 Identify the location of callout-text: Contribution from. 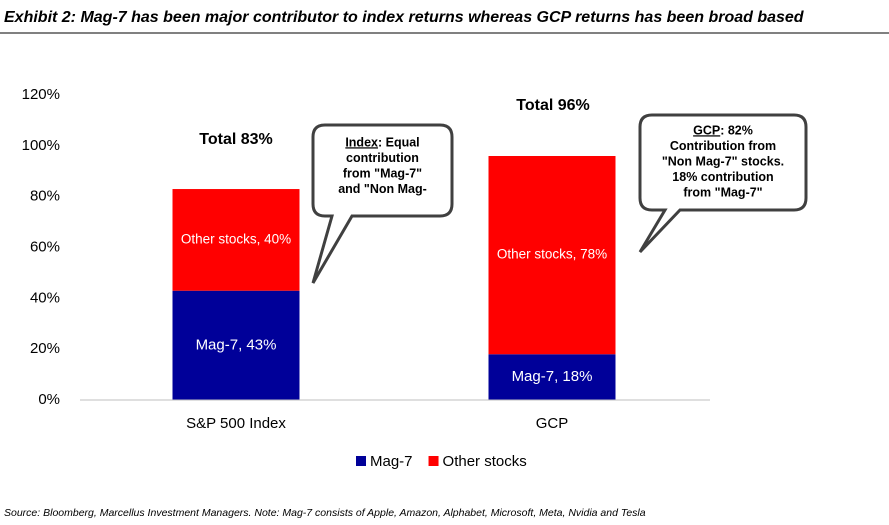
(723, 146).